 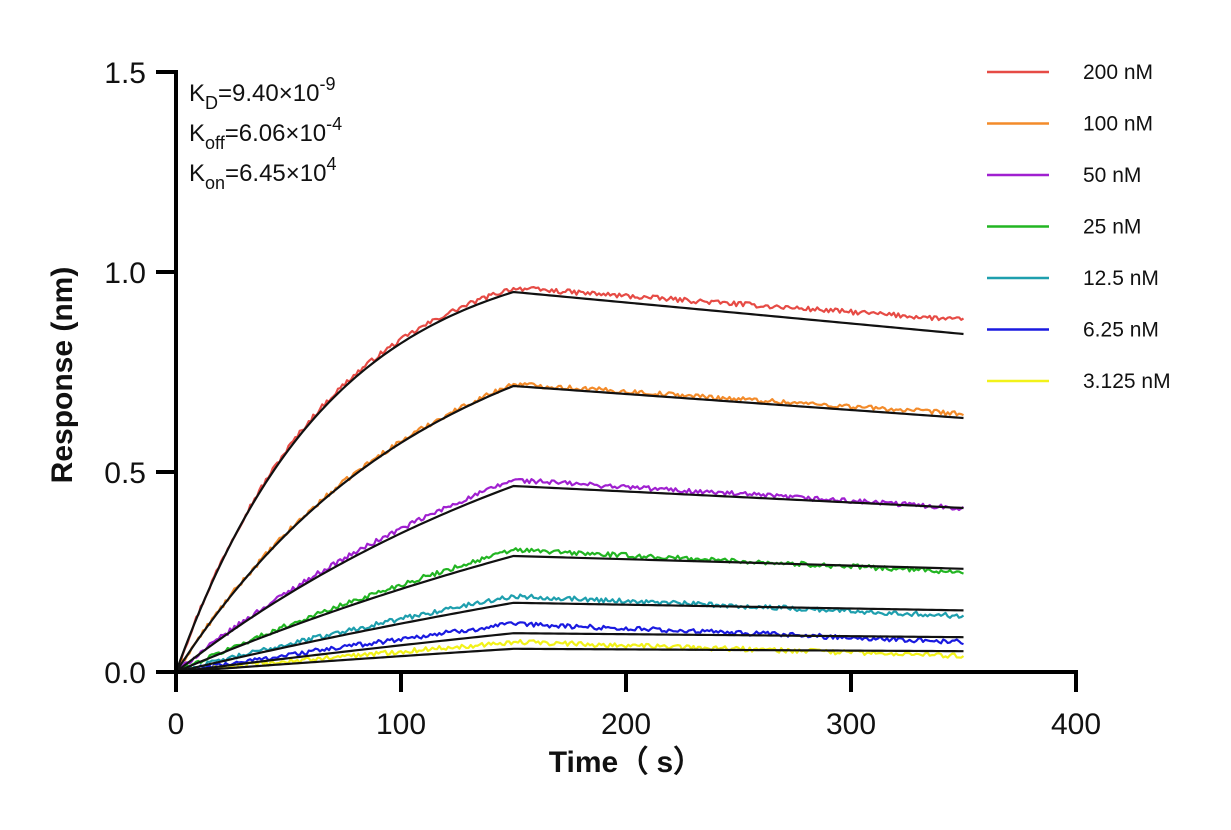 I want to click on x-tick-label: 100, so click(x=401, y=724).